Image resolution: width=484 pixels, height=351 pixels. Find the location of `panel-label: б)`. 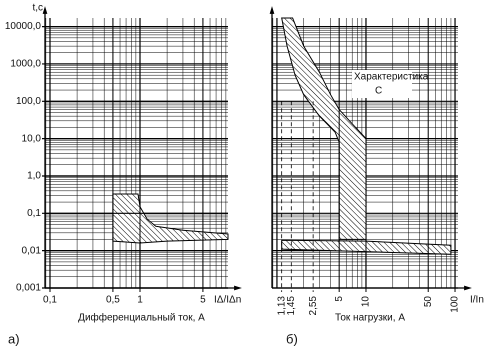

panel-label: б) is located at coordinates (292, 338).